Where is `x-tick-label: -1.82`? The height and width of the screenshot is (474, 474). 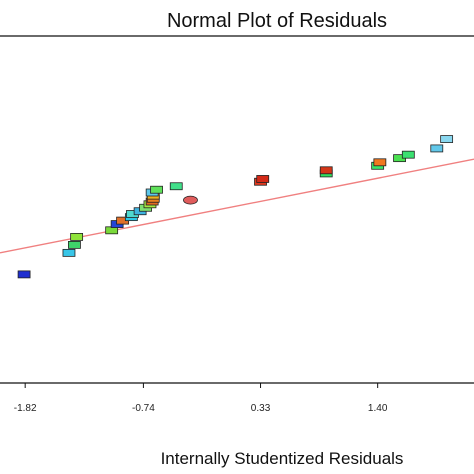 x-tick-label: -1.82 is located at coordinates (25, 408).